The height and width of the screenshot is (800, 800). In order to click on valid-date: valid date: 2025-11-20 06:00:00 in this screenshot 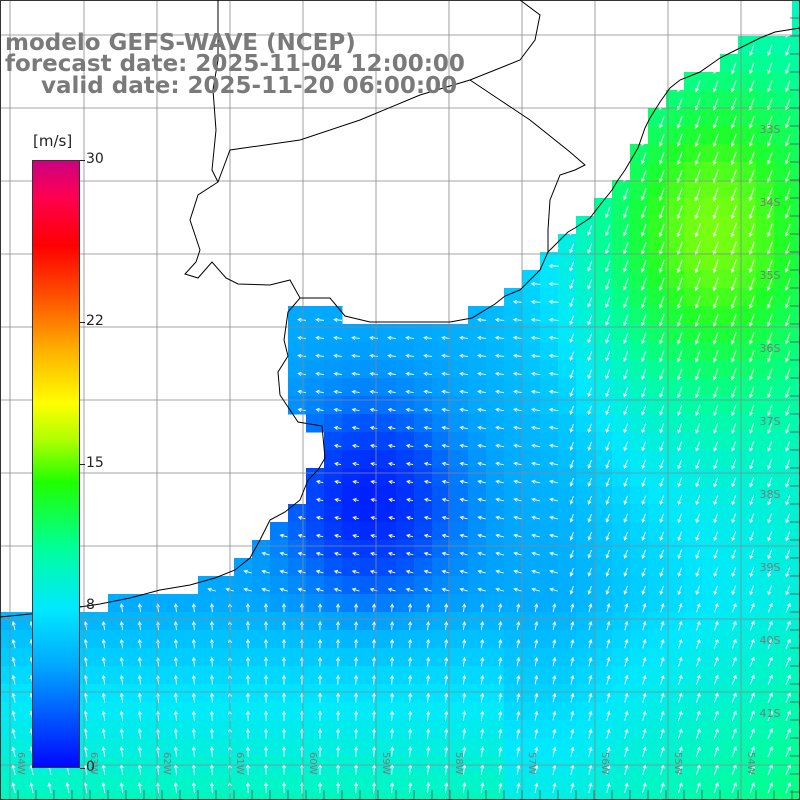, I will do `click(249, 86)`.